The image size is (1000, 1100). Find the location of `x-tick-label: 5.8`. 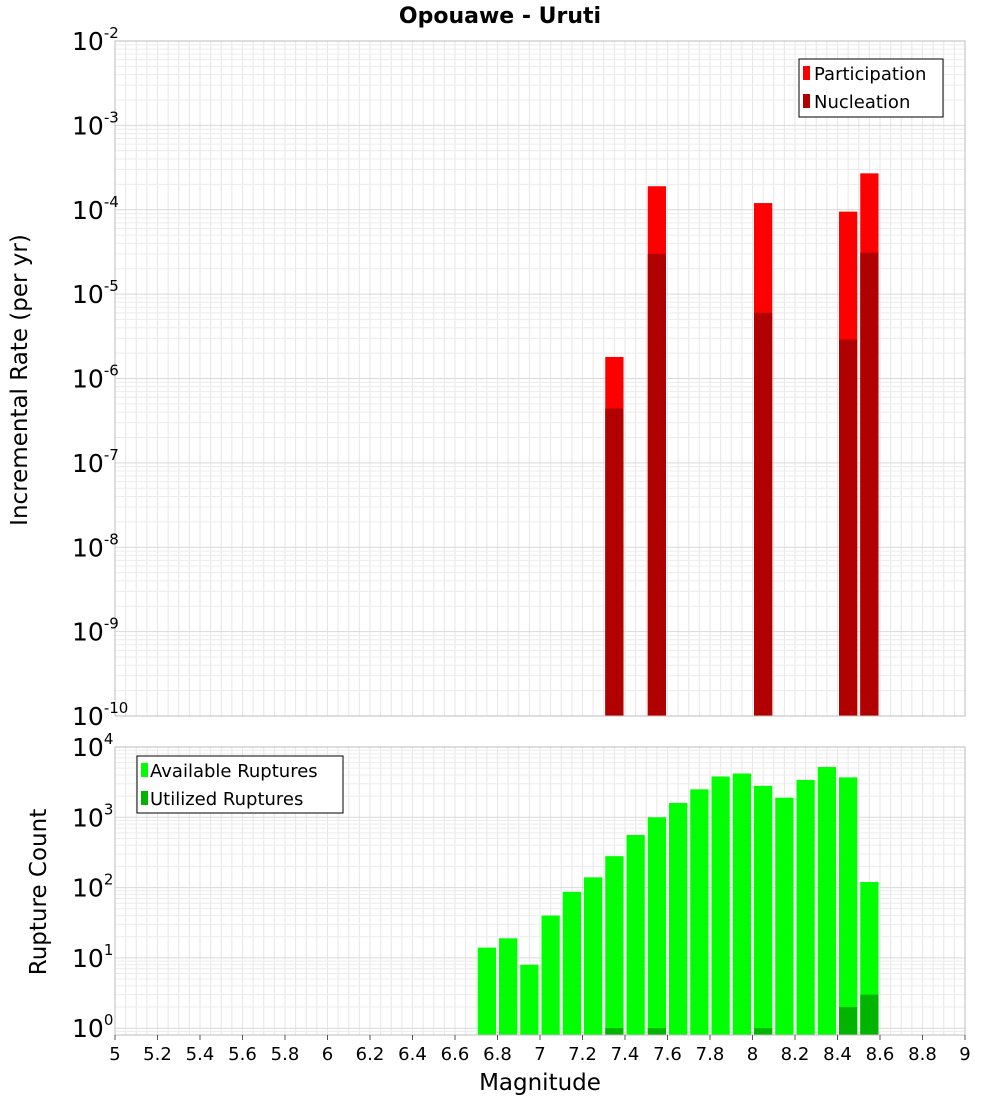

x-tick-label: 5.8 is located at coordinates (285, 1054).